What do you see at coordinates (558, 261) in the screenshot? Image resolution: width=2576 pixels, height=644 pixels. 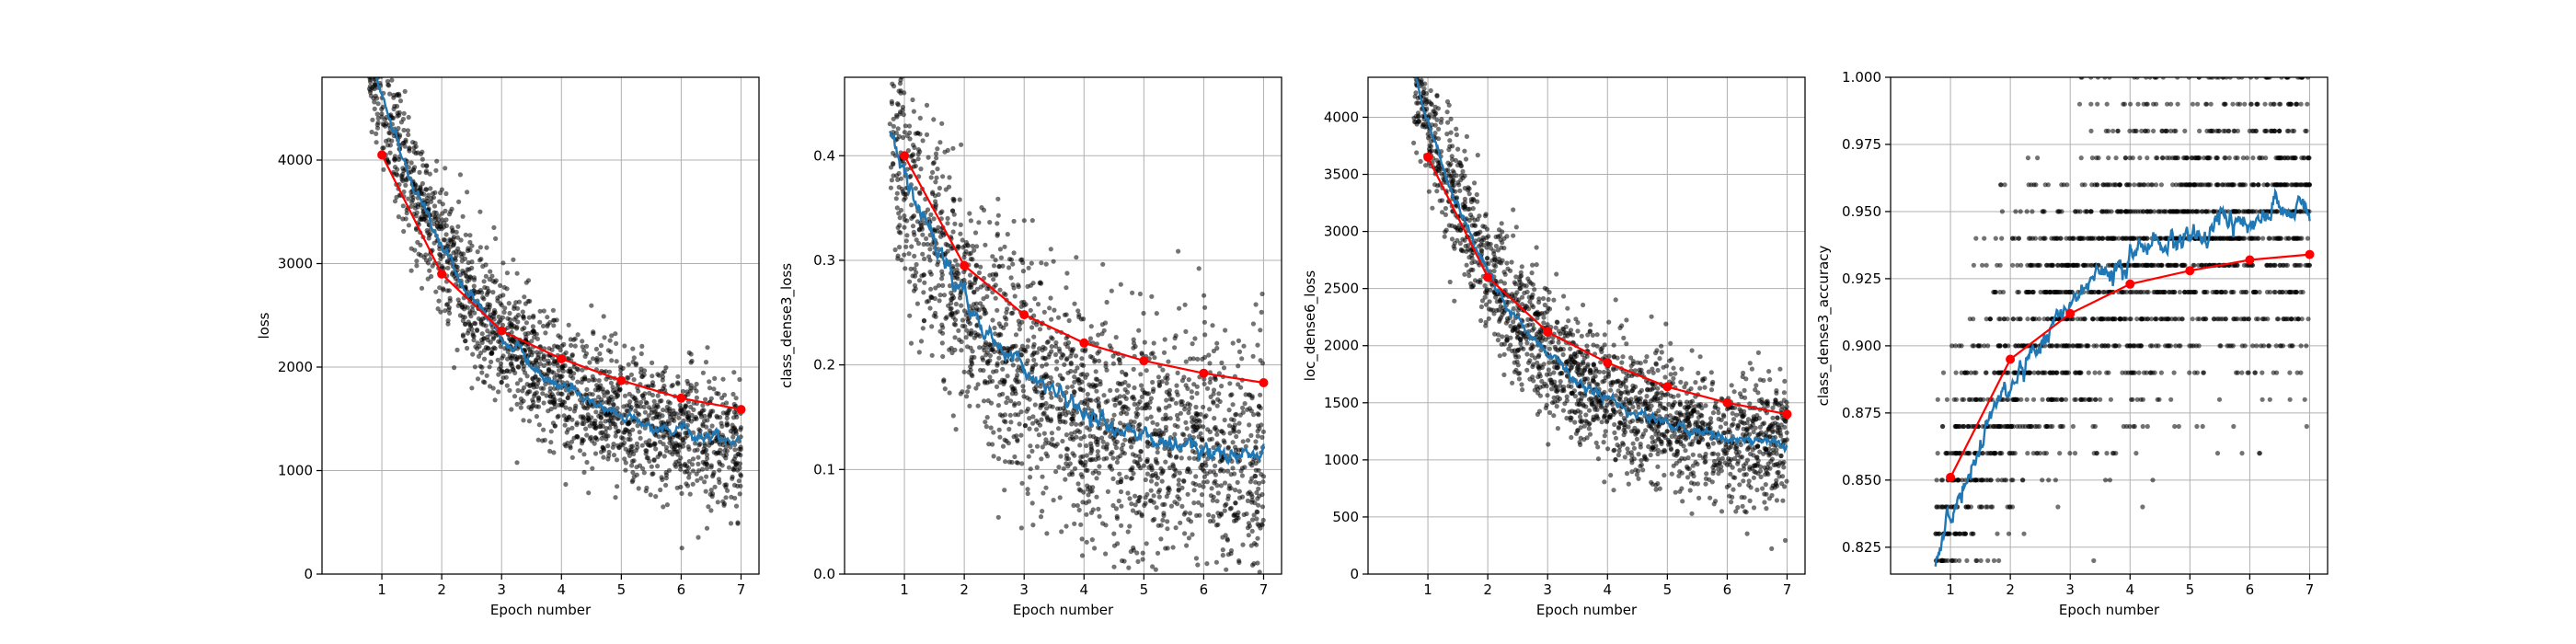 I see `running-average-line` at bounding box center [558, 261].